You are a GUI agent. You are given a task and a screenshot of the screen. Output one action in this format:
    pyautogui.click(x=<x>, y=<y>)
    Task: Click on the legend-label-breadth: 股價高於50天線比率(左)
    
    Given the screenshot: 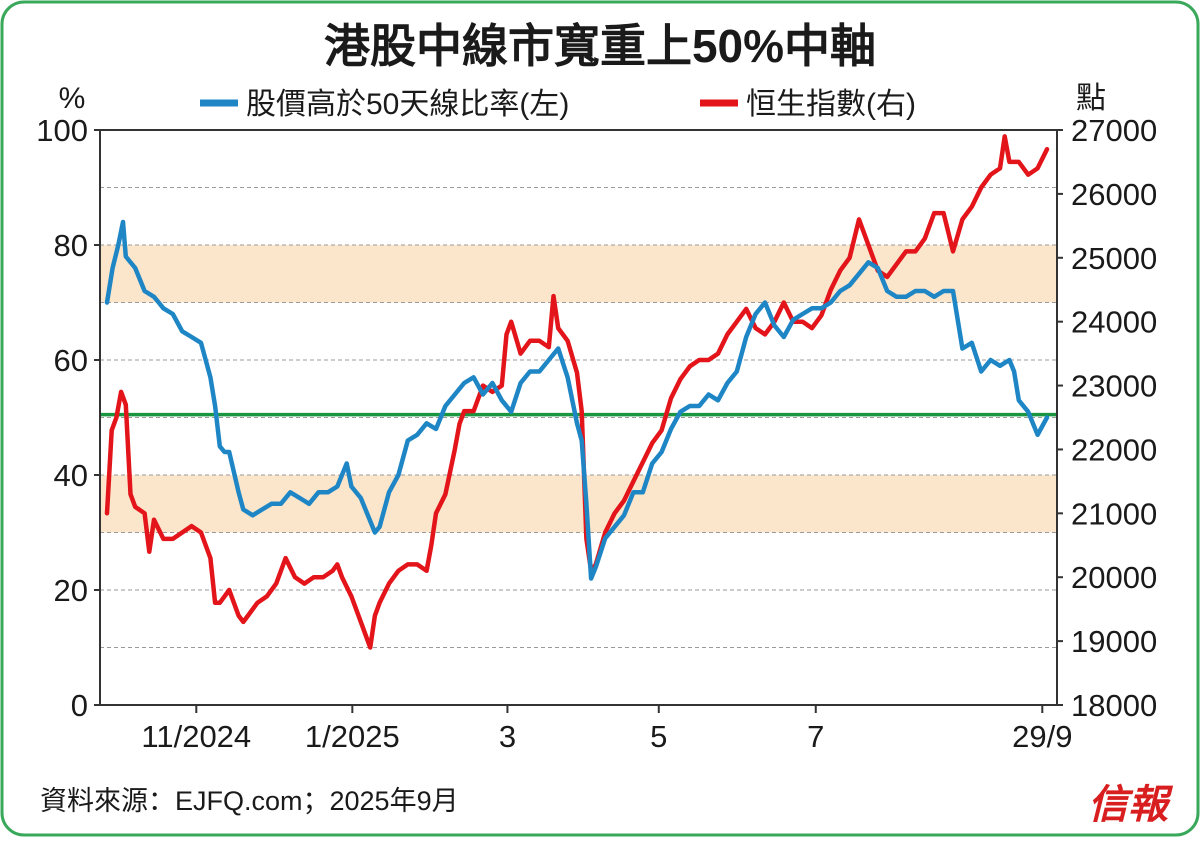 What is the action you would take?
    pyautogui.click(x=407, y=104)
    